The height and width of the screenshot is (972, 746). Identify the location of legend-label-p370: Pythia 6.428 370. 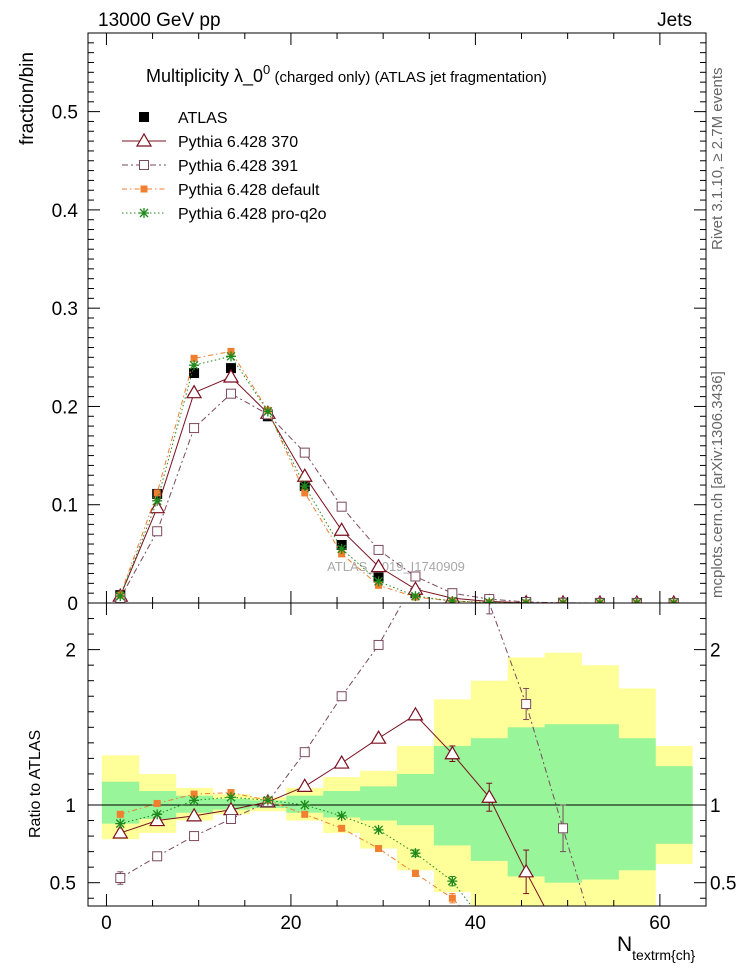
(238, 142).